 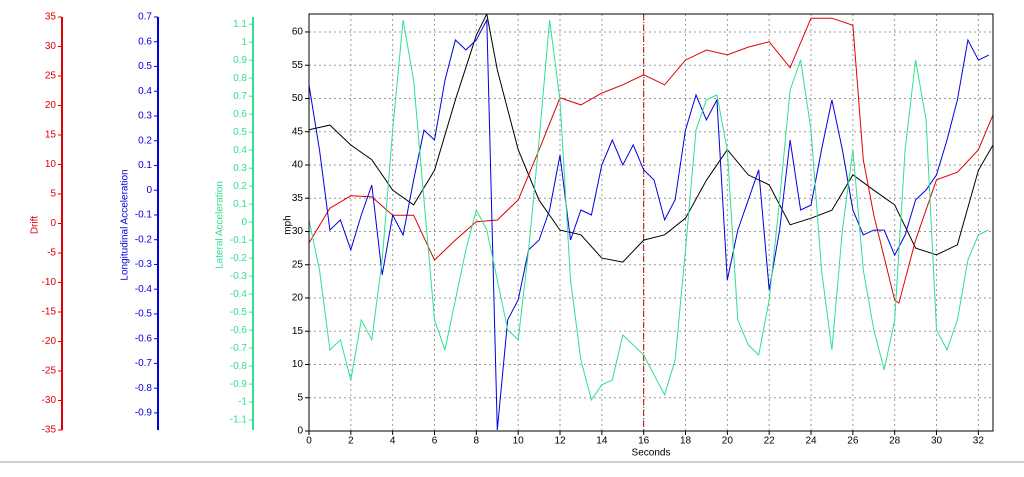 What do you see at coordinates (49, 430) in the screenshot?
I see `y-tick-label: -35` at bounding box center [49, 430].